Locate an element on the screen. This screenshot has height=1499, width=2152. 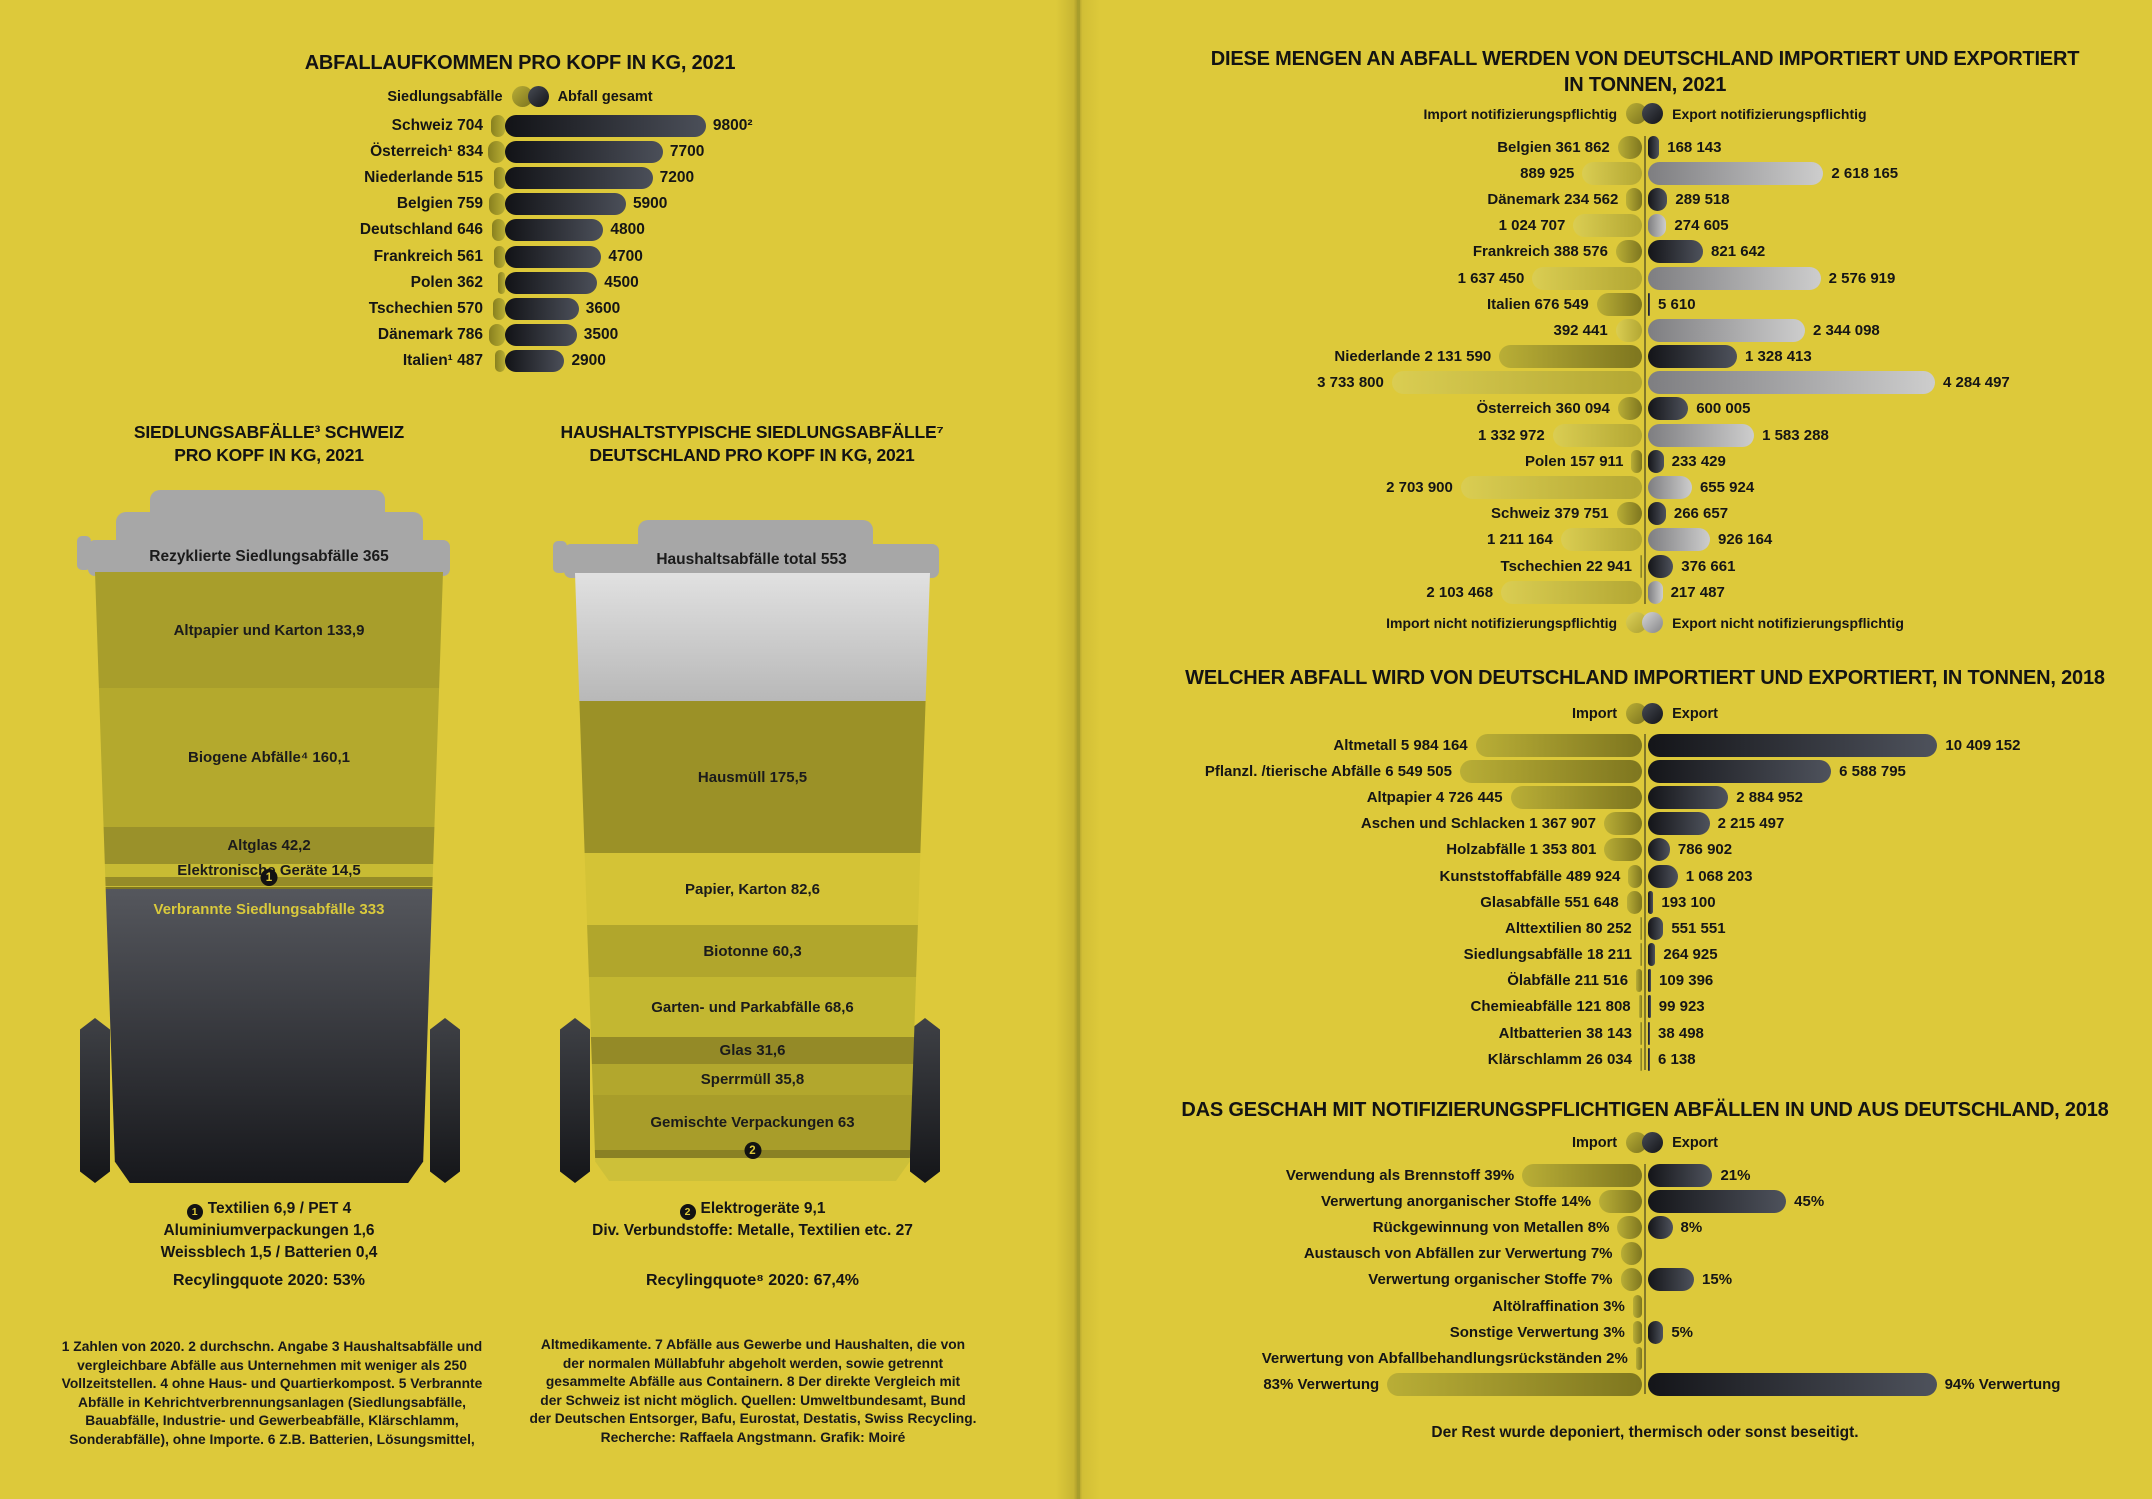
export-dot-icon-r3 is located at coordinates (1653, 1142).